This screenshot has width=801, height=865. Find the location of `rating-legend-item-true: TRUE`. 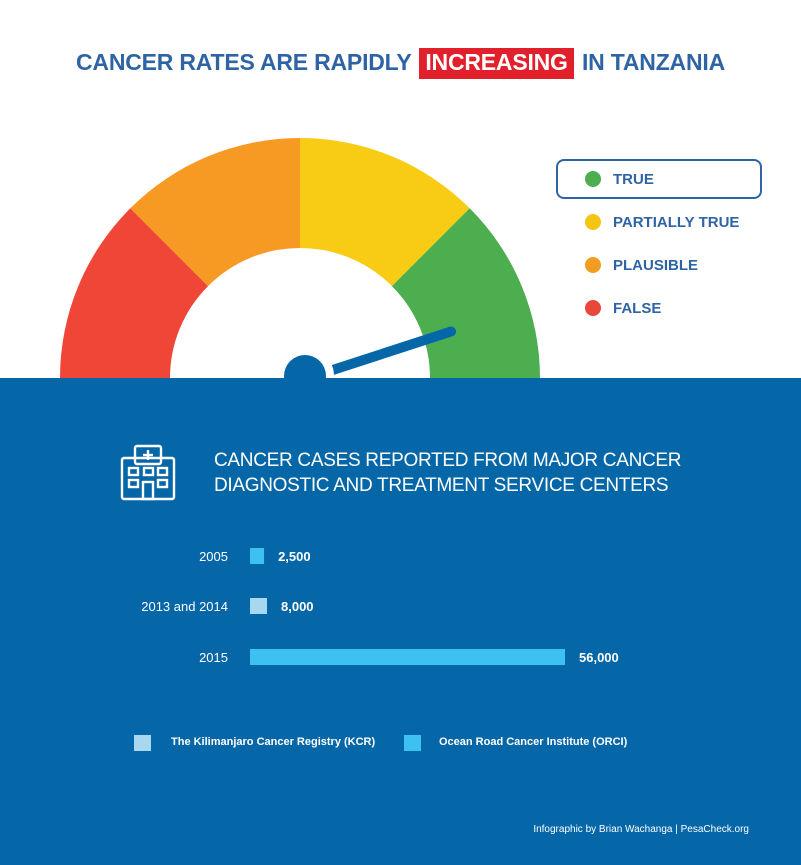

rating-legend-item-true: TRUE is located at coordinates (659, 179).